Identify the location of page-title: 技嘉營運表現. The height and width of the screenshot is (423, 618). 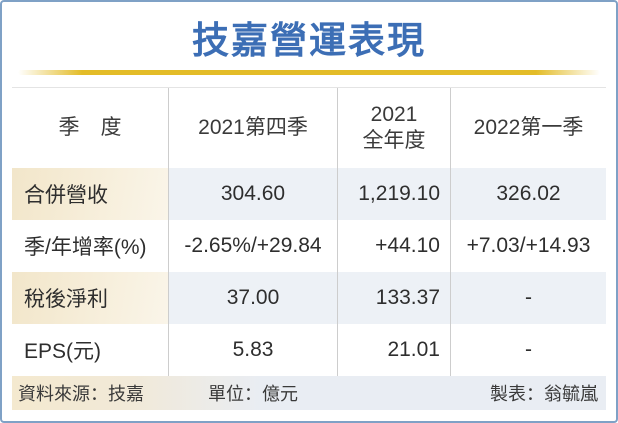
(309, 40).